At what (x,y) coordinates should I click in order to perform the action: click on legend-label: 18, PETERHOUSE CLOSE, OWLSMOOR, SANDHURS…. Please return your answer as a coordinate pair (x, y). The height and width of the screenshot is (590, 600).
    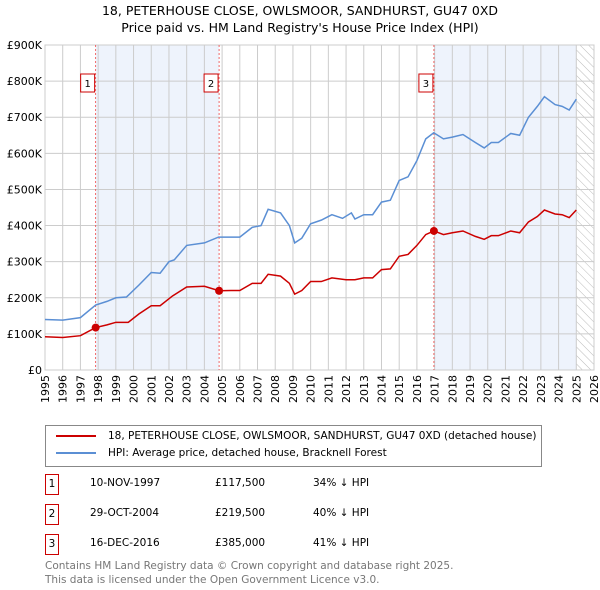
    Looking at the image, I should click on (322, 436).